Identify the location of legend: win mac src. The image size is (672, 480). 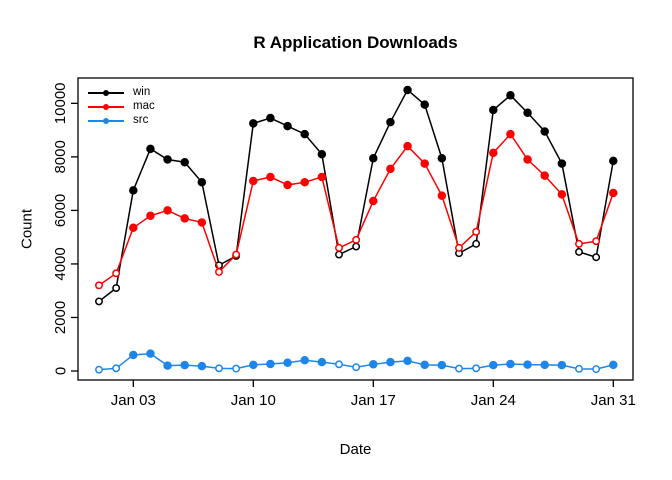
(121, 107).